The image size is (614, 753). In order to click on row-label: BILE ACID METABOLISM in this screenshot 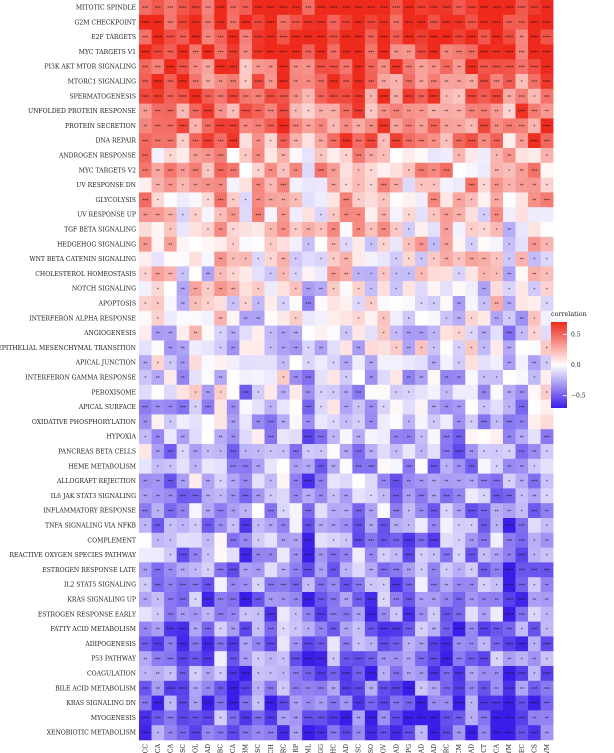, I will do `click(95, 688)`.